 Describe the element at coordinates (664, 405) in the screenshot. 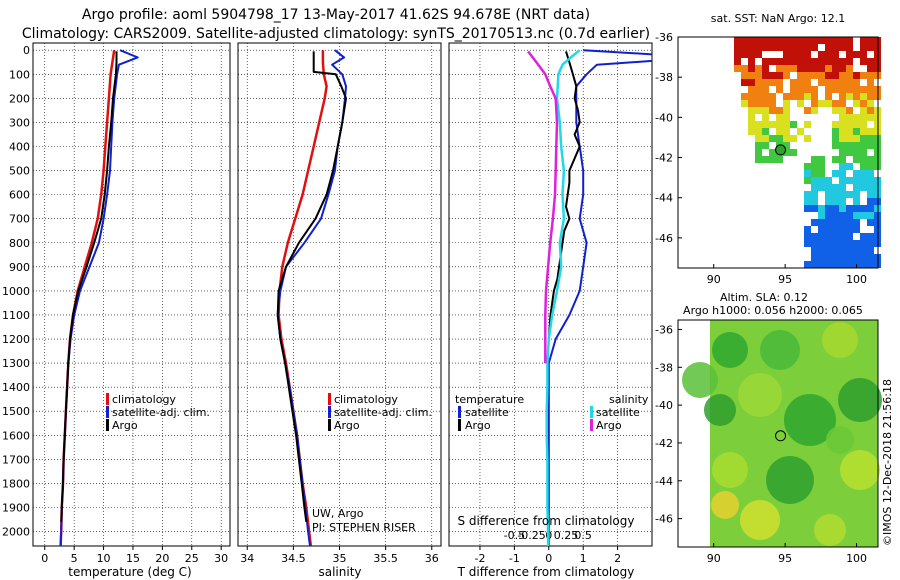

I see `lat-tick-label: -40` at that location.